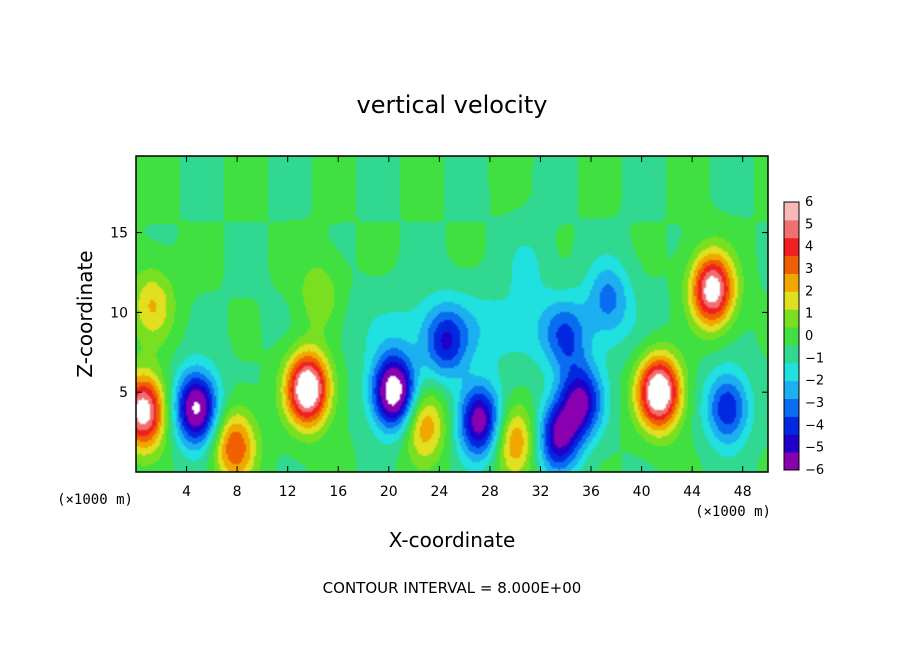 The width and height of the screenshot is (904, 654). Describe the element at coordinates (814, 425) in the screenshot. I see `colorbar-tick-label: −4` at that location.